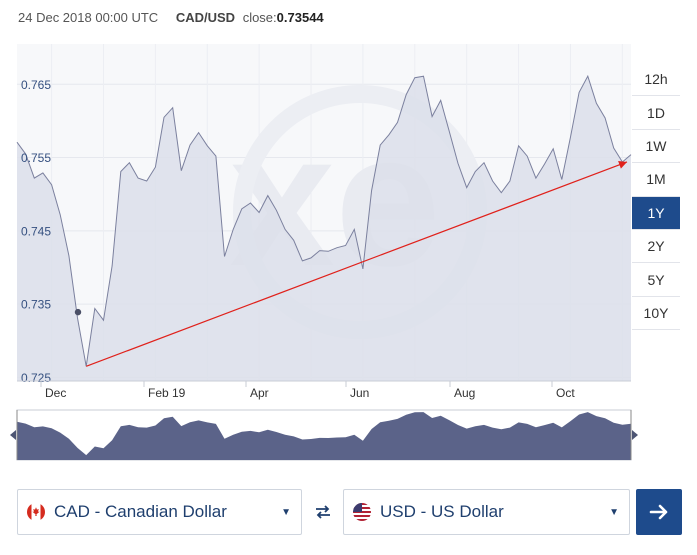 This screenshot has height=555, width=697. Describe the element at coordinates (259, 17) in the screenshot. I see `close-label: close:` at that location.